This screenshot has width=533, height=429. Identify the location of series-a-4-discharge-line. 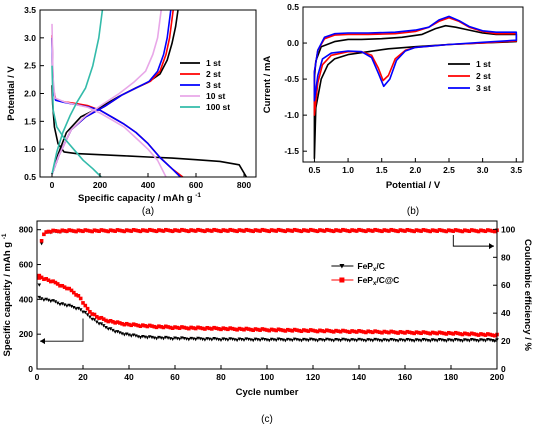
(109, 100).